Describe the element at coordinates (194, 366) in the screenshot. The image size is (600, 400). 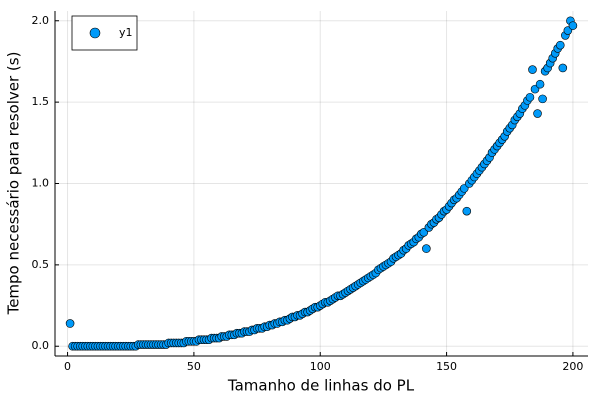
I see `x-tick-label: 50` at that location.